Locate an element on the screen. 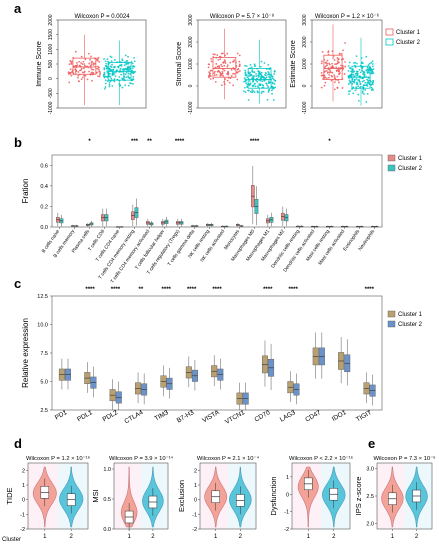 The image size is (439, 550). stat-label: Wilcoxon P = 5.7 × 10⁻⁸ is located at coordinates (242, 16).